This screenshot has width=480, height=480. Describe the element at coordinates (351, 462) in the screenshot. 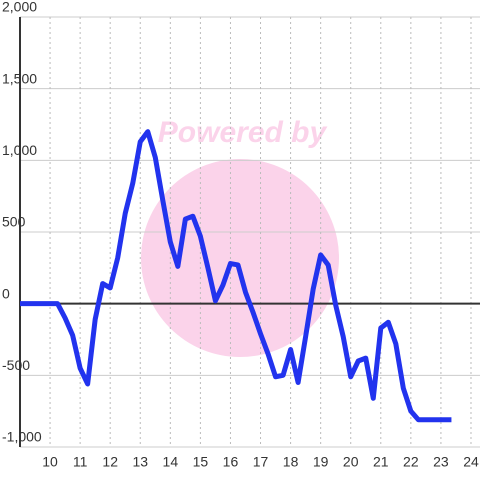

I see `x-tick-label: 20` at that location.